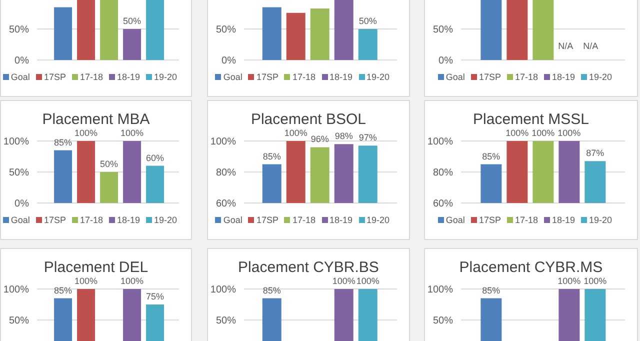  Describe the element at coordinates (155, 297) in the screenshot. I see `data-label: 75%` at that location.